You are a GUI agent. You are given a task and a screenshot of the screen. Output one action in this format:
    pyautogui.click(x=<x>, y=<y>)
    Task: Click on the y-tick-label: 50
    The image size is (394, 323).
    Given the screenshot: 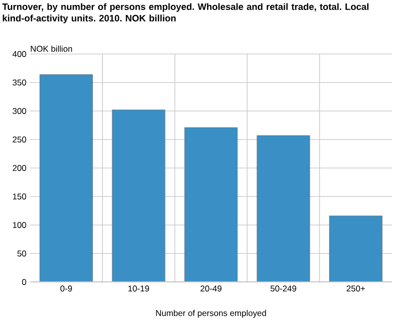 What is the action you would take?
    pyautogui.click(x=21, y=253)
    